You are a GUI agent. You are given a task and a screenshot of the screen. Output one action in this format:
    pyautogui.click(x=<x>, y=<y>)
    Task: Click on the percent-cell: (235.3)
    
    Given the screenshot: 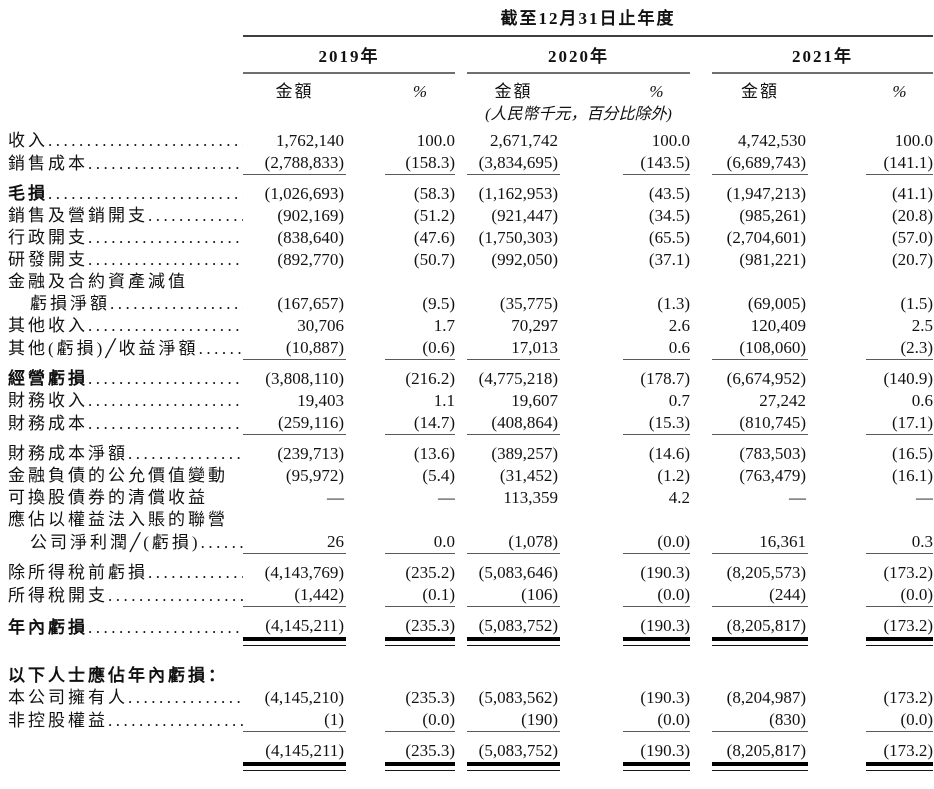 What is the action you would take?
    pyautogui.click(x=430, y=750)
    